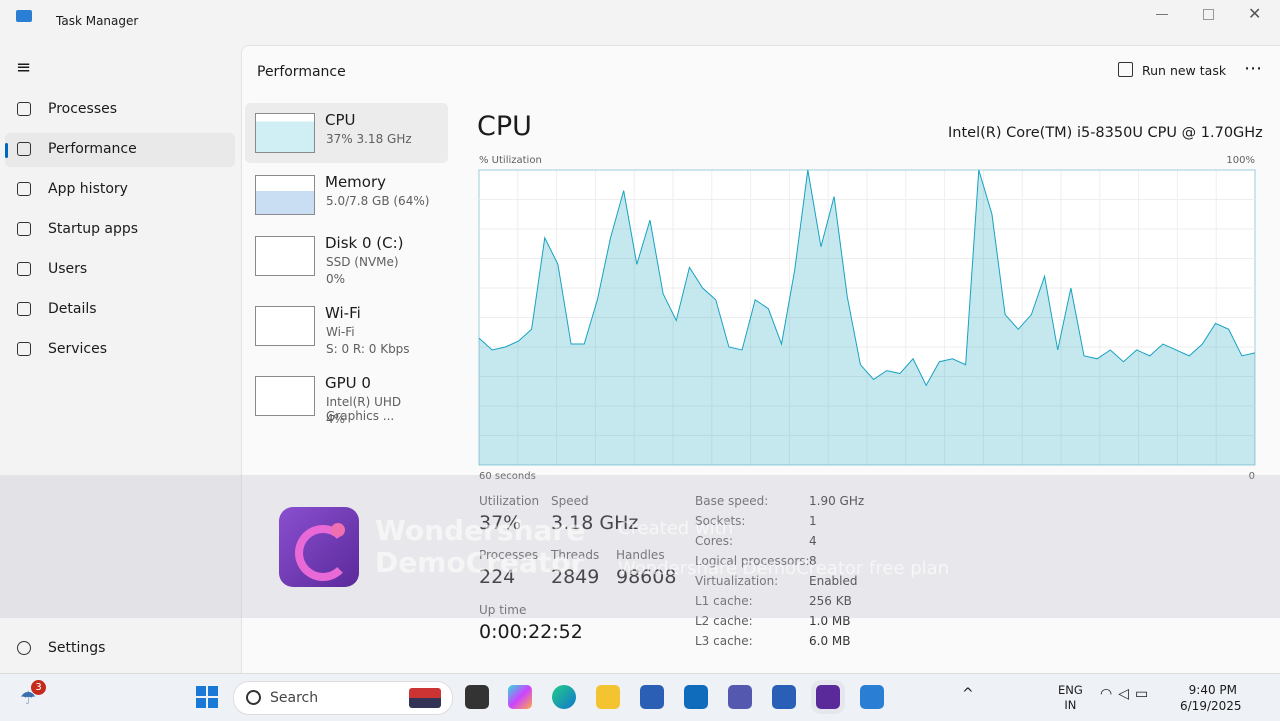 Image resolution: width=1280 pixels, height=721 pixels. What do you see at coordinates (1184, 70) in the screenshot?
I see `run-task-button: Run new task` at bounding box center [1184, 70].